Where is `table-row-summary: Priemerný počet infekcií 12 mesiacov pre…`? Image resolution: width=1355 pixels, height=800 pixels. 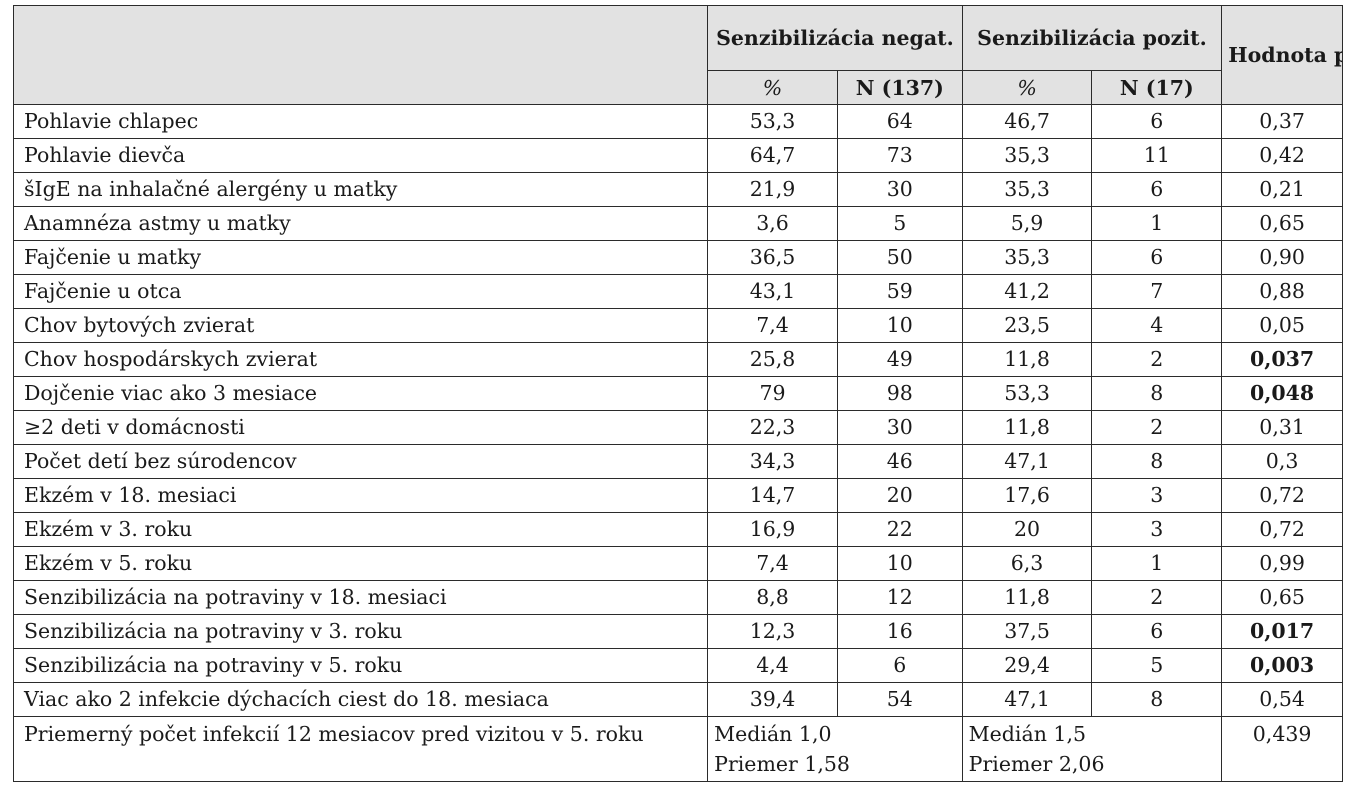
table-row-summary: Priemerný počet infekcií 12 mesiacov pre… is located at coordinates (677, 749).